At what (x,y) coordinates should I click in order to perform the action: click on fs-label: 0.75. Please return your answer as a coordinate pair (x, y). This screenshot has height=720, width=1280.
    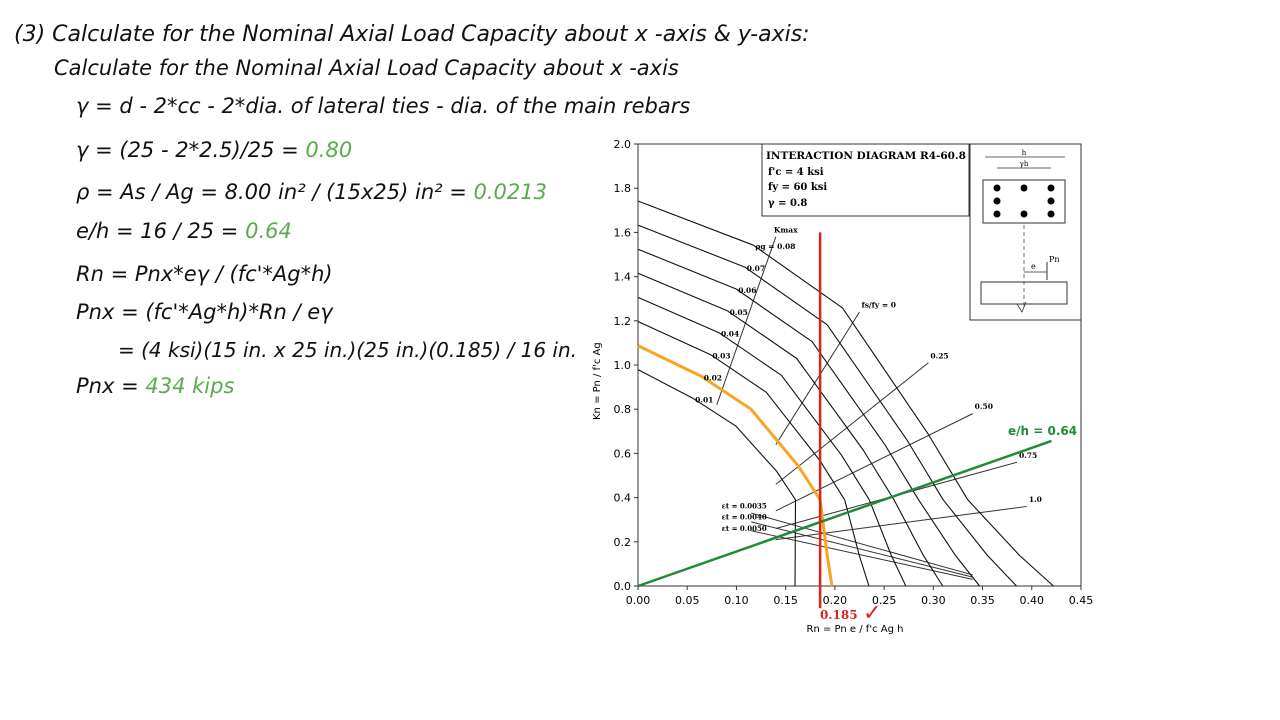
    Looking at the image, I should click on (1028, 455).